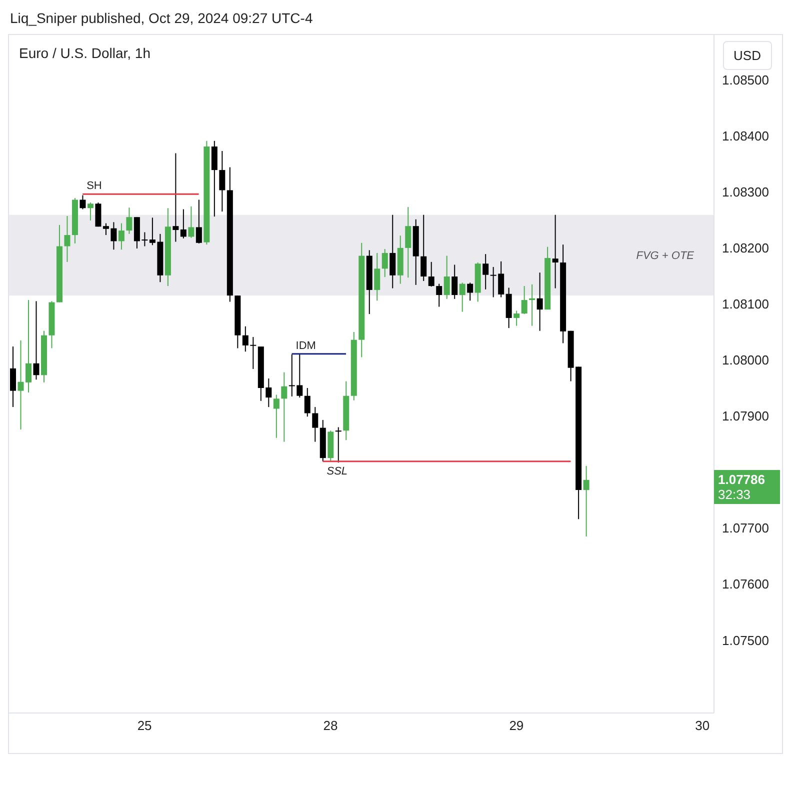 The height and width of the screenshot is (791, 791). I want to click on y-tick-label: 1.08200, so click(745, 248).